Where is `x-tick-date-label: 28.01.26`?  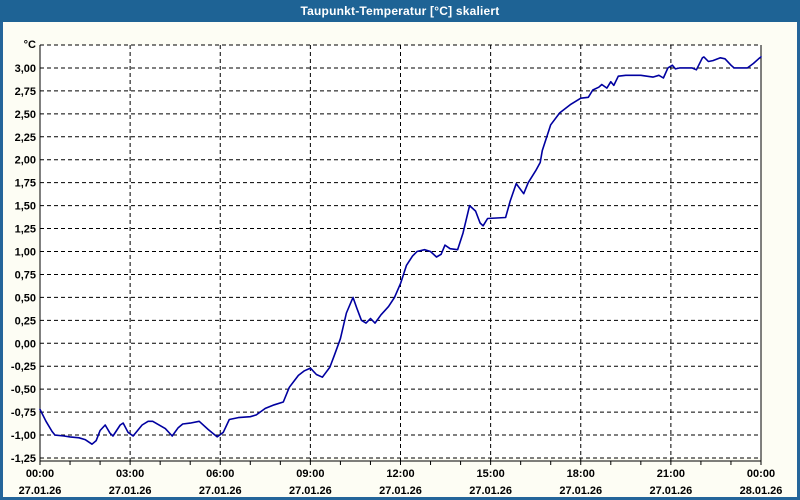
x-tick-date-label: 28.01.26 is located at coordinates (761, 491).